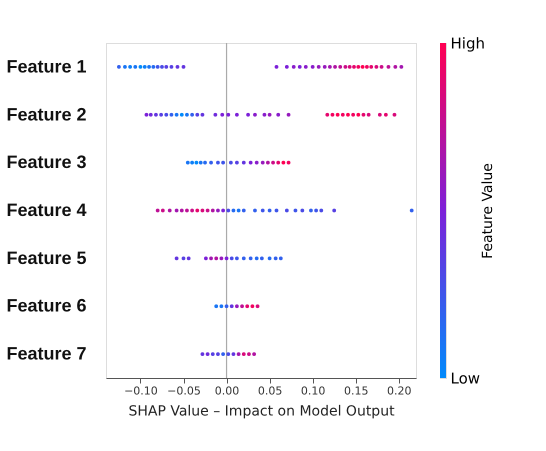 Image resolution: width=546 pixels, height=451 pixels. What do you see at coordinates (313, 391) in the screenshot?
I see `x-tick-label: 0.10` at bounding box center [313, 391].